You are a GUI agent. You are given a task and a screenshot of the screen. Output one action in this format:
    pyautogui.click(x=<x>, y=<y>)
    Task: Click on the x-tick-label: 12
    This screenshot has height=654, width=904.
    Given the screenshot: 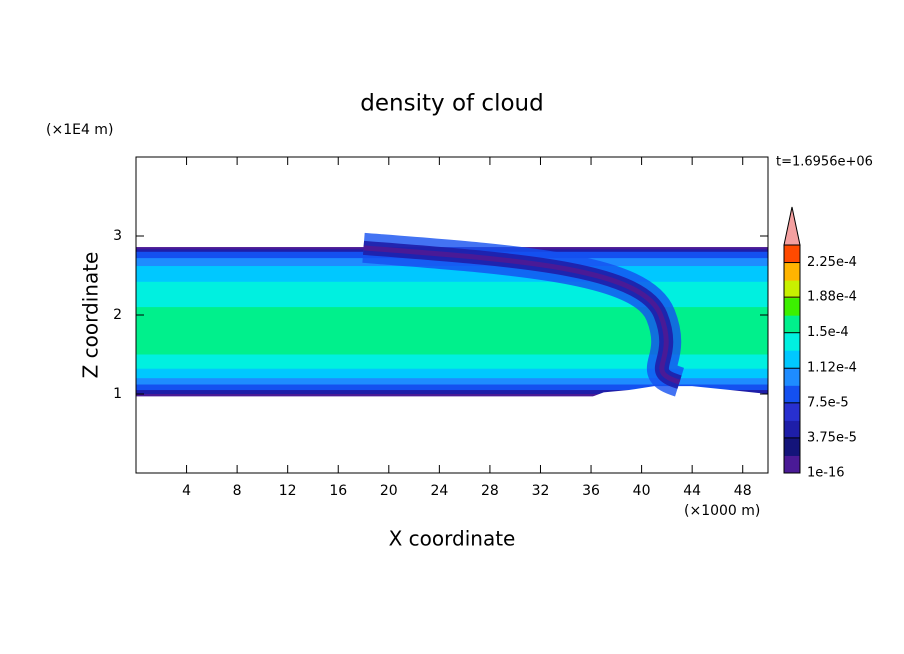 What is the action you would take?
    pyautogui.click(x=288, y=491)
    